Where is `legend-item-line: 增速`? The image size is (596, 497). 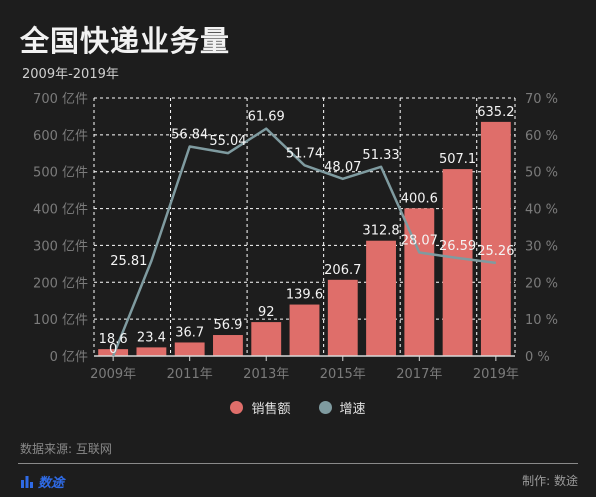
legend-item-line: 增速 is located at coordinates (342, 407).